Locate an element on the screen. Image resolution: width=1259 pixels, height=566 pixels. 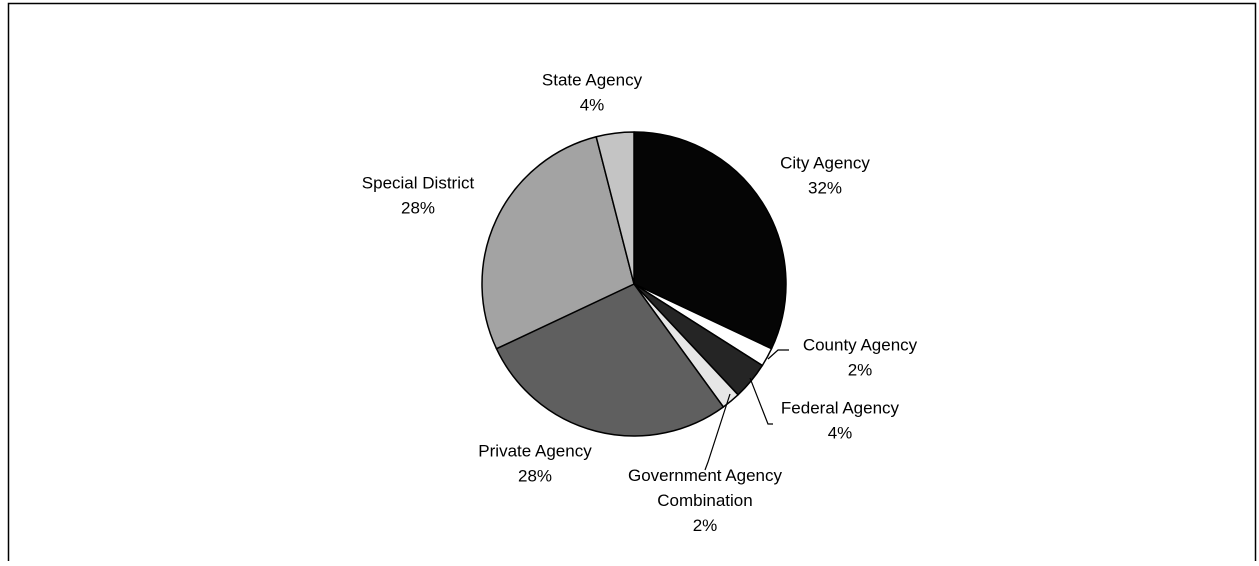
pie-slices is located at coordinates (634, 284).